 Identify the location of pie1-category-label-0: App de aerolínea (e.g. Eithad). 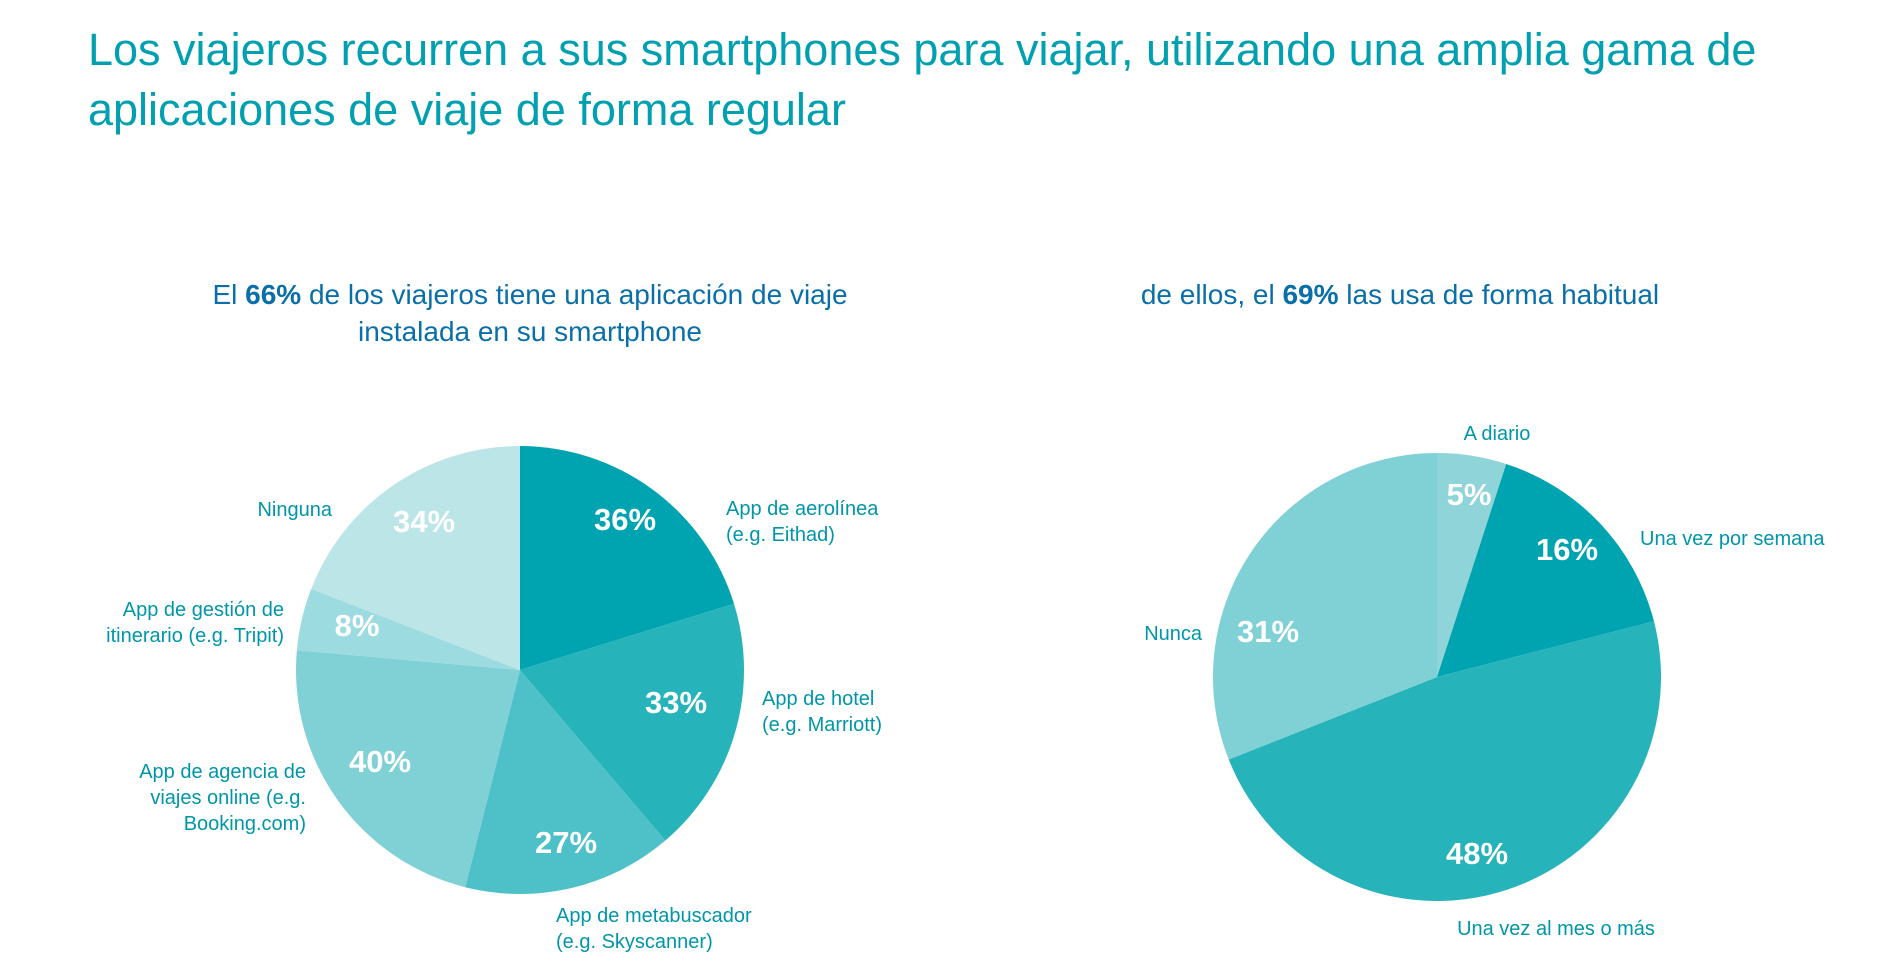
(802, 522).